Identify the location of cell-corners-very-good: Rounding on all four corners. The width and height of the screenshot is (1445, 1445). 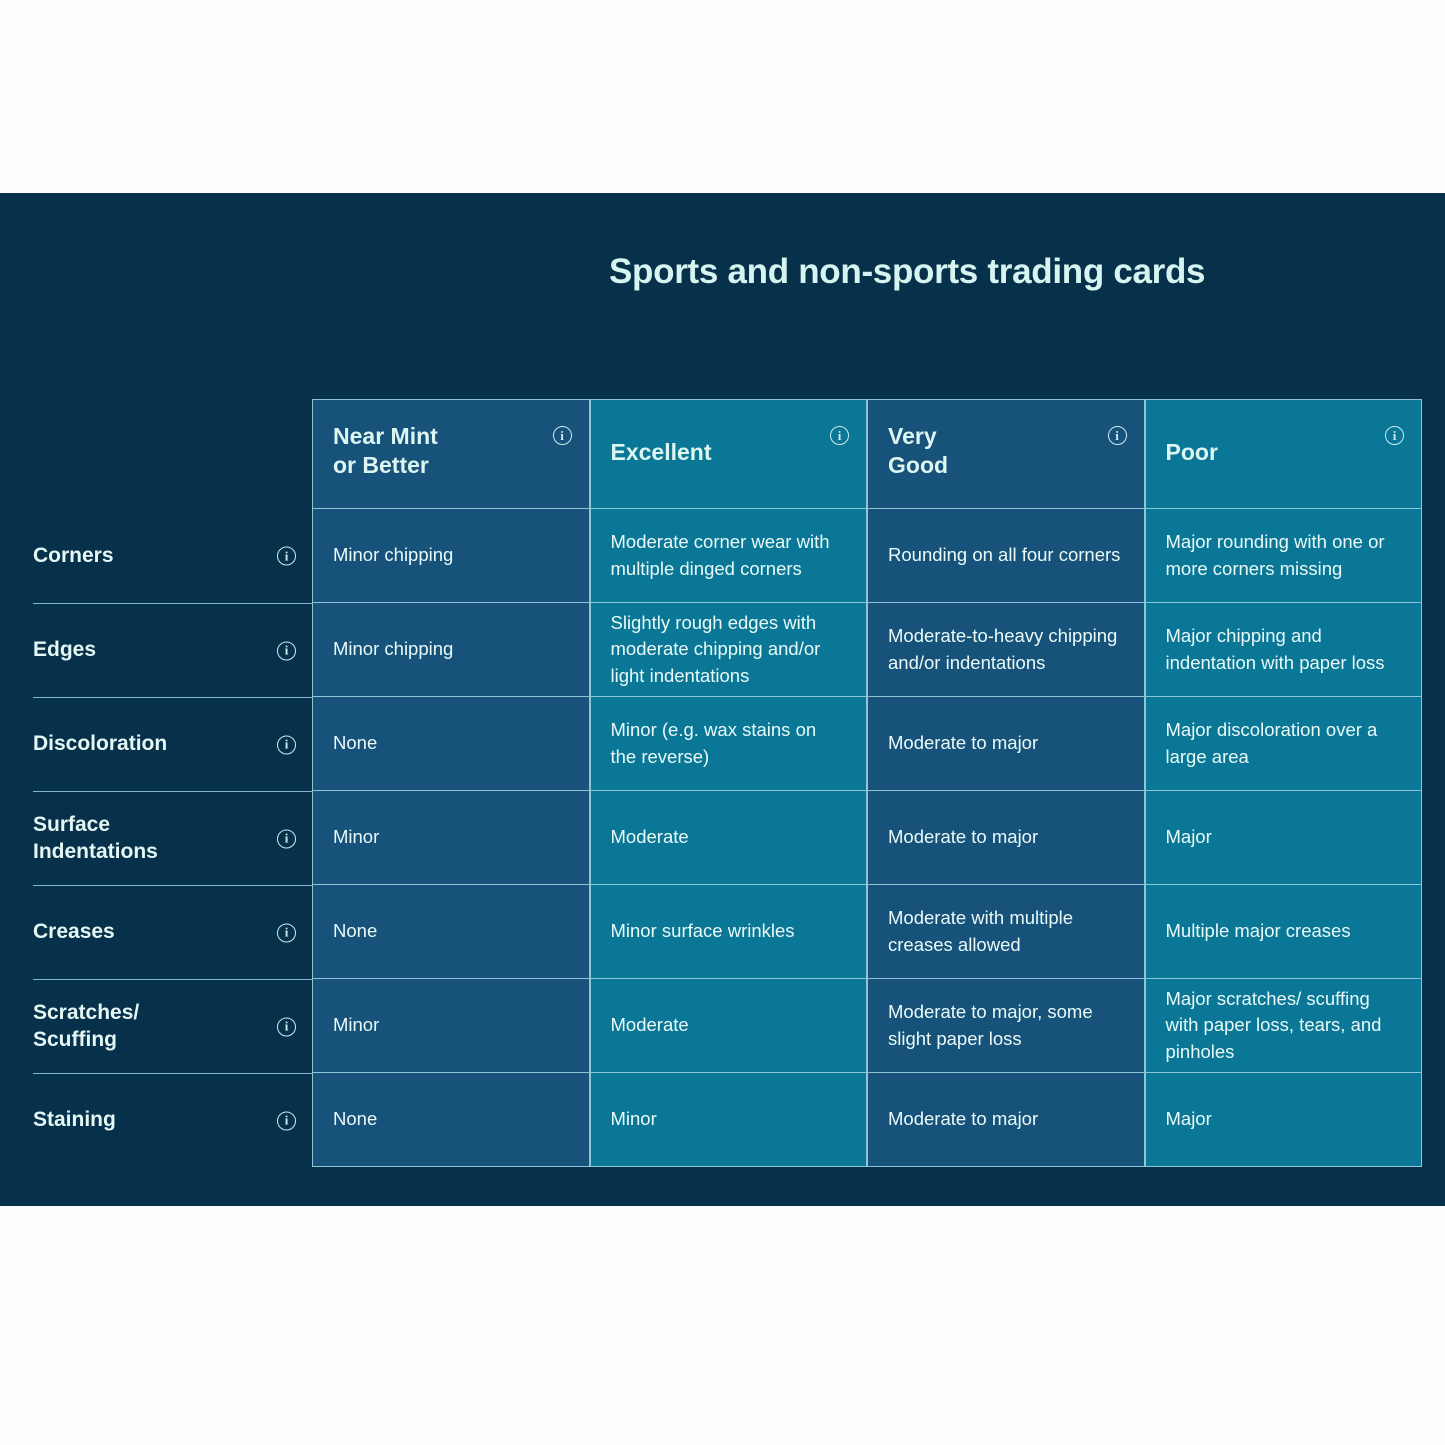
(1006, 556).